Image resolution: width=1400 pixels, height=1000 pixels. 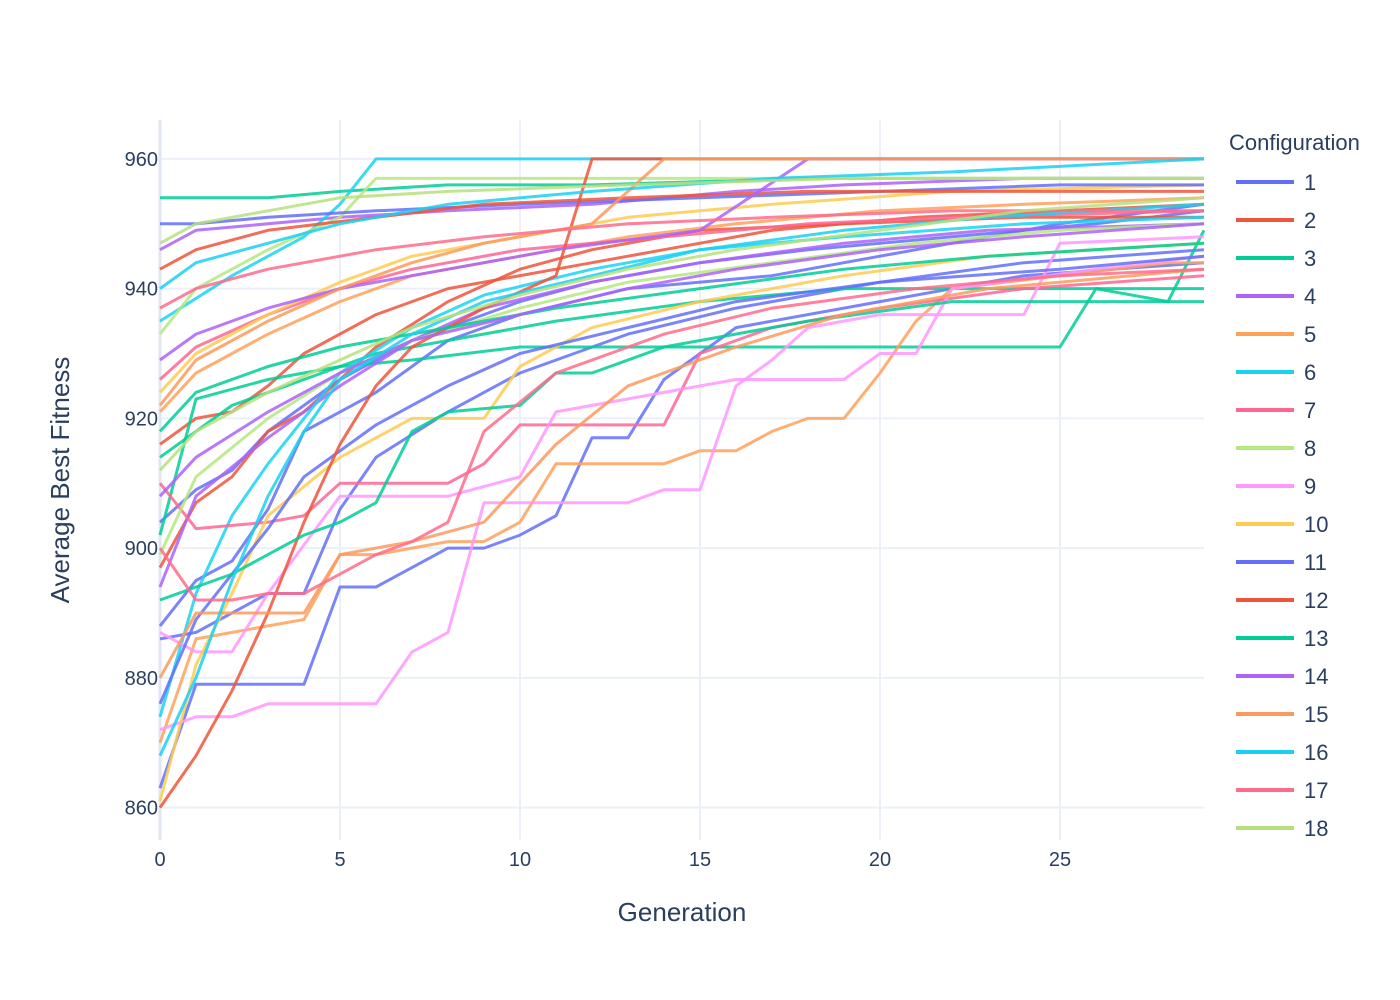 I want to click on x-tick-label: 20, so click(x=880, y=860).